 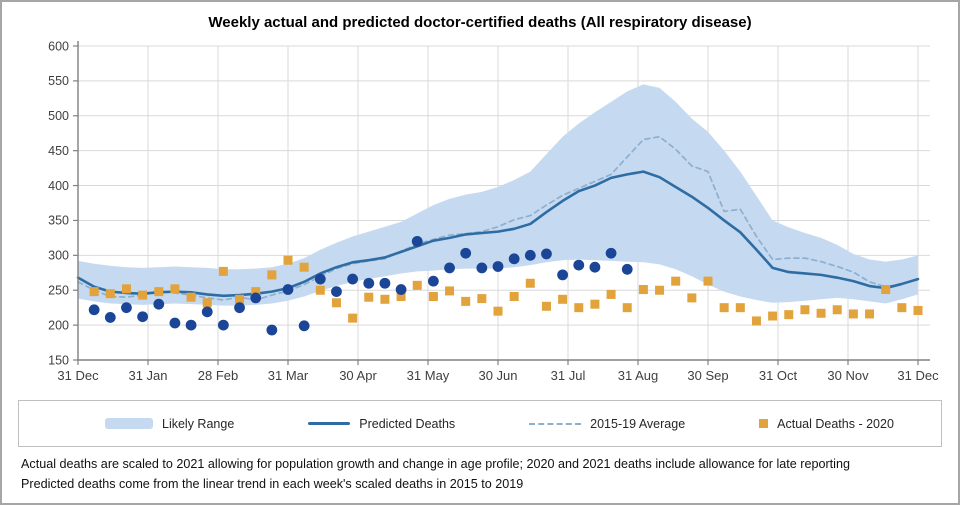 I want to click on svg-text: 31 Oct, so click(x=778, y=375).